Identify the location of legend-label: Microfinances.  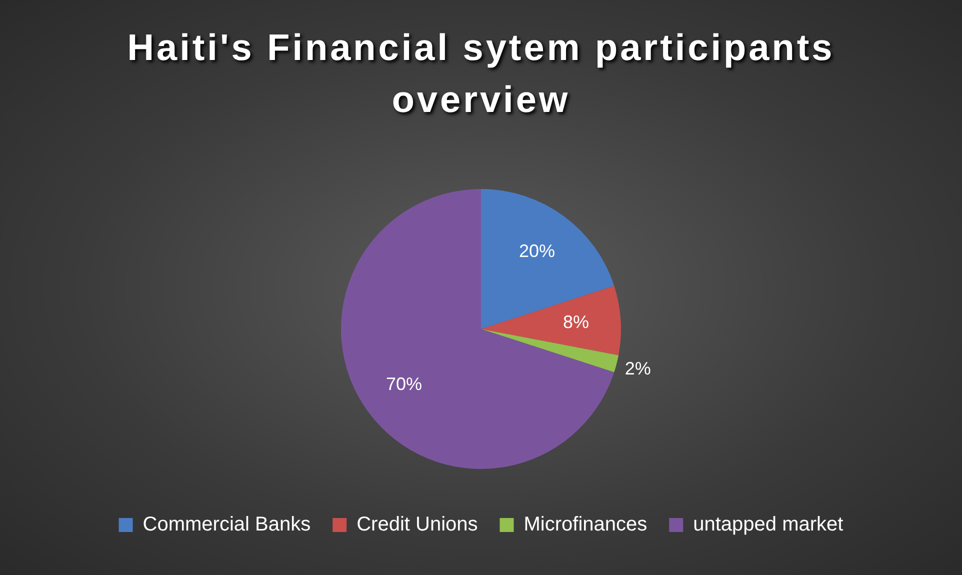
(586, 525).